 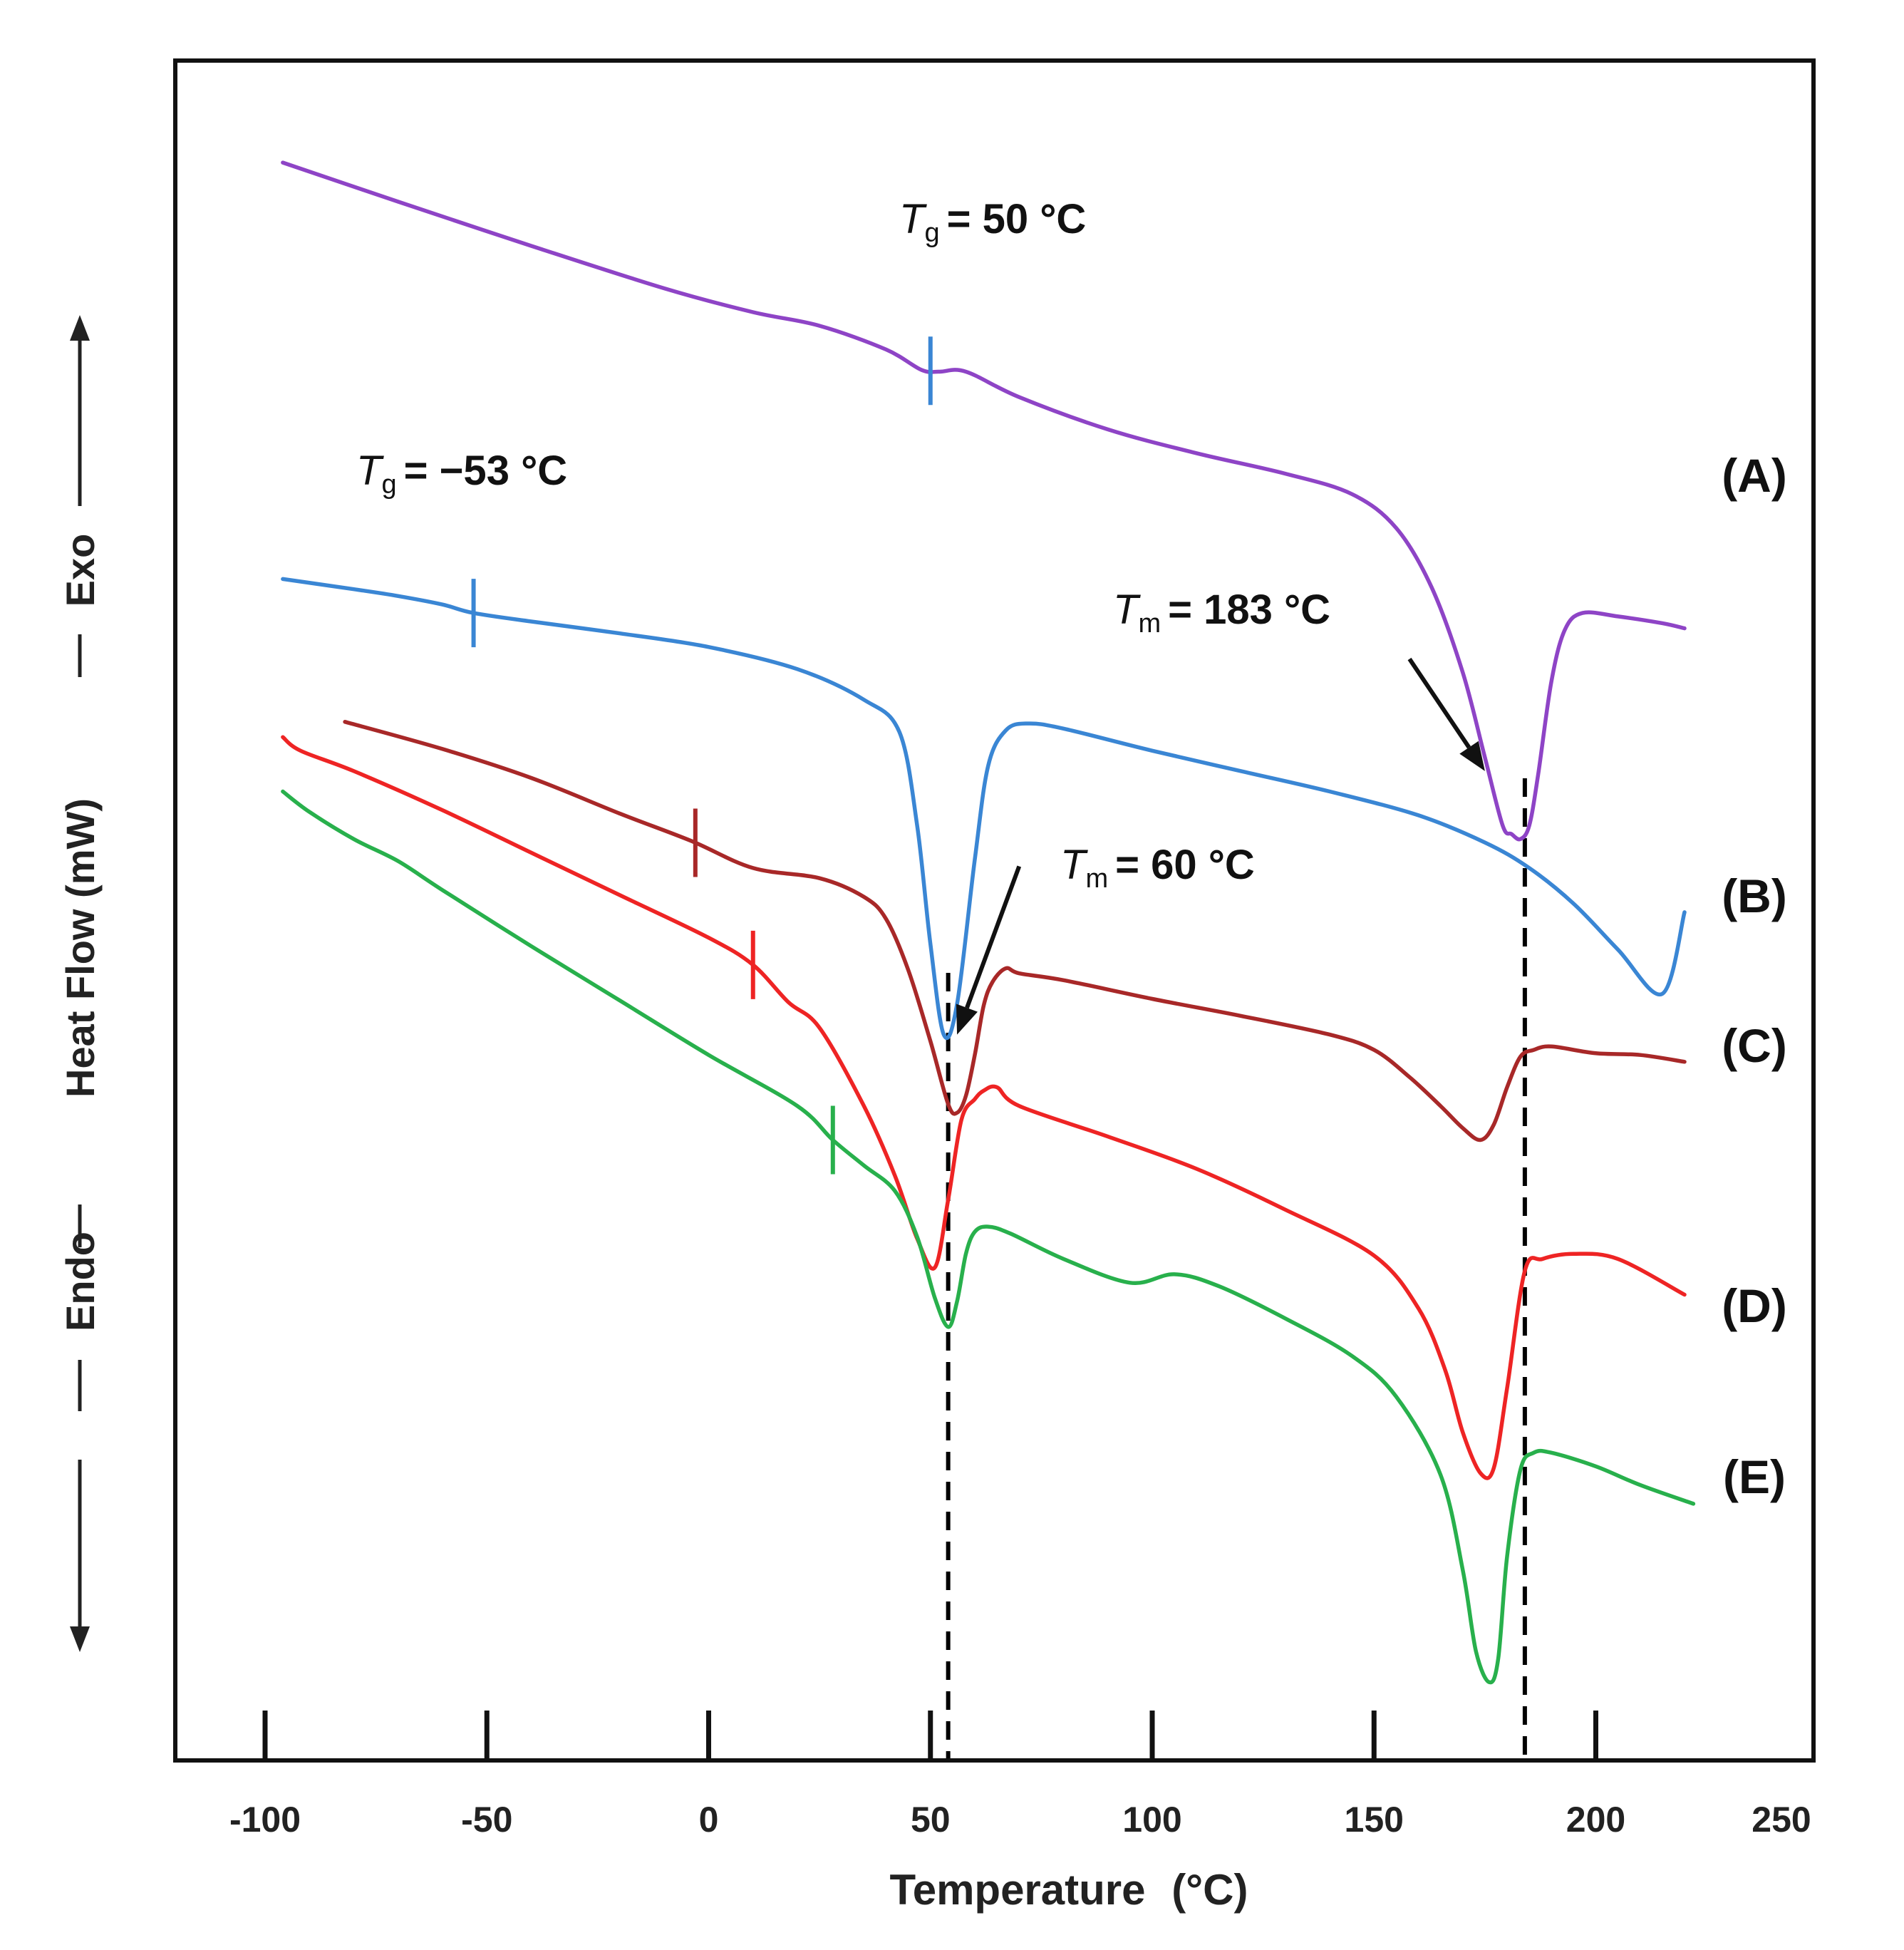 I want to click on x-tick-label-100: 100, so click(x=1151, y=1820).